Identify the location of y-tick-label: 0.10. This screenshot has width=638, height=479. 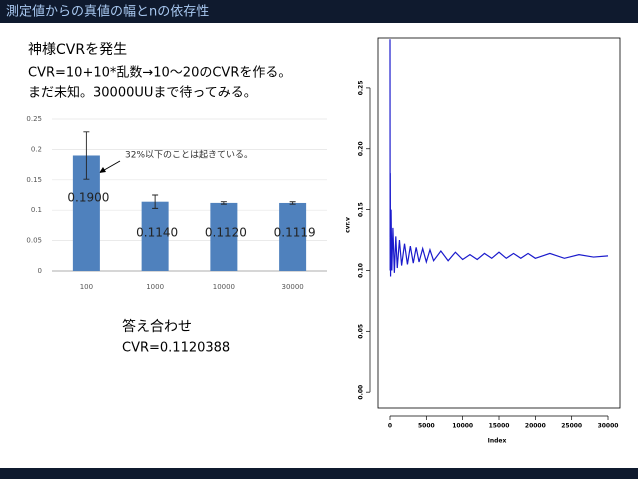
(361, 270).